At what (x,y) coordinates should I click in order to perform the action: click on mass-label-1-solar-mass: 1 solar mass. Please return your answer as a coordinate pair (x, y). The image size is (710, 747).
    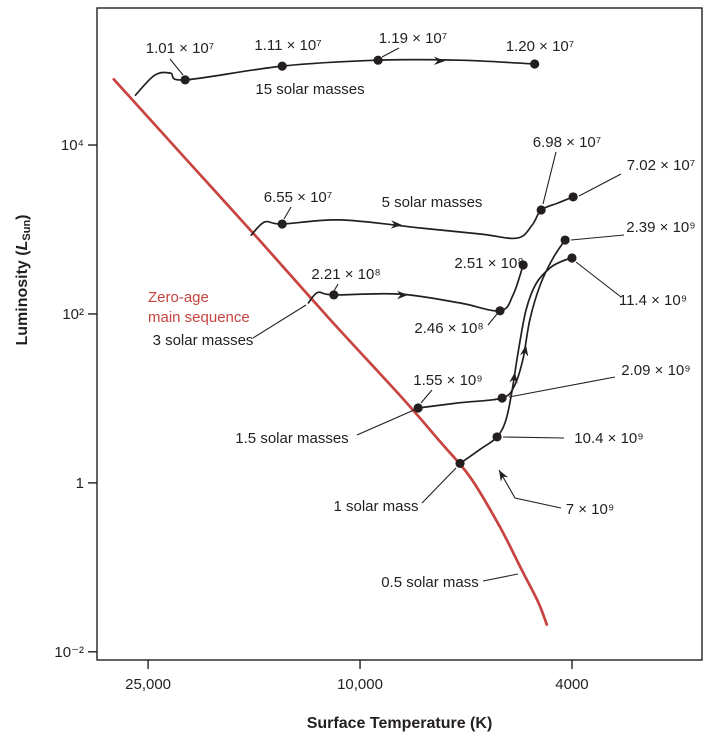
    Looking at the image, I should click on (375, 506).